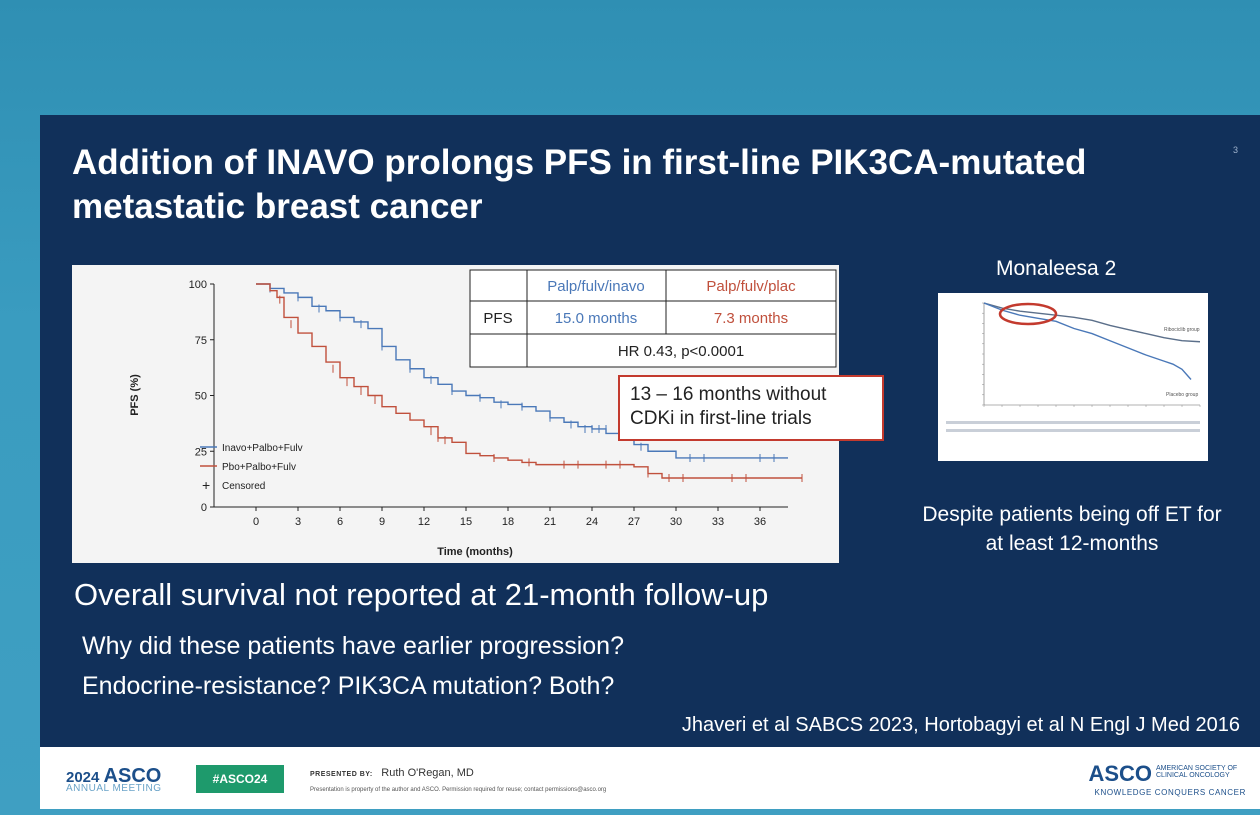  I want to click on y-tick-label: 100, so click(198, 285).